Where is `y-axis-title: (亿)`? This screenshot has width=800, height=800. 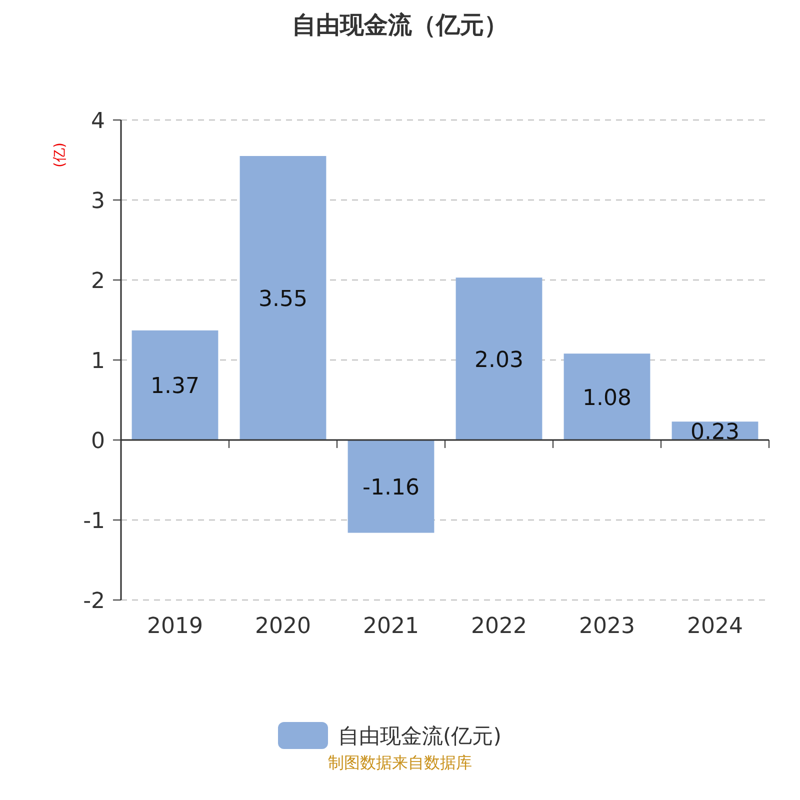
y-axis-title: (亿) is located at coordinates (60, 155).